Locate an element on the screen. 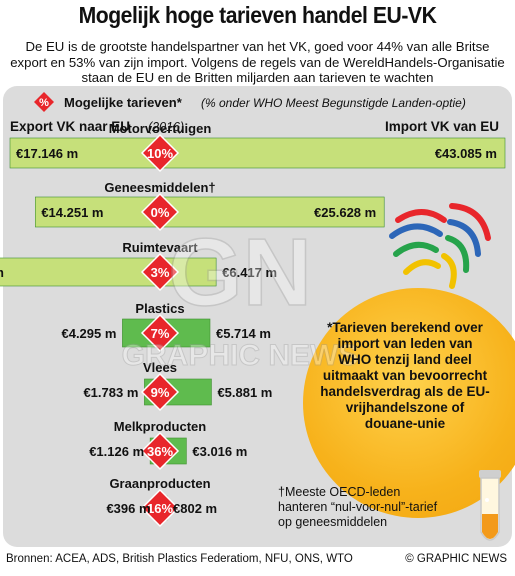 This screenshot has width=515, height=576. export-value-label: €17.146 m is located at coordinates (47, 153).